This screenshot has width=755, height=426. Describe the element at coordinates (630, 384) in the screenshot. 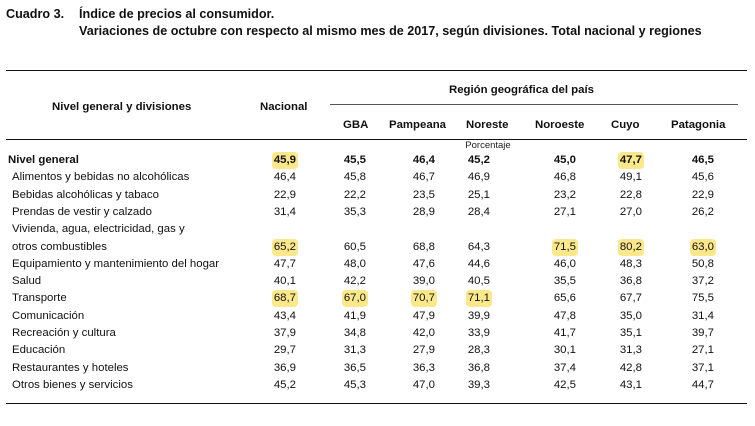

I see `cell-cuyo: 43,1` at that location.